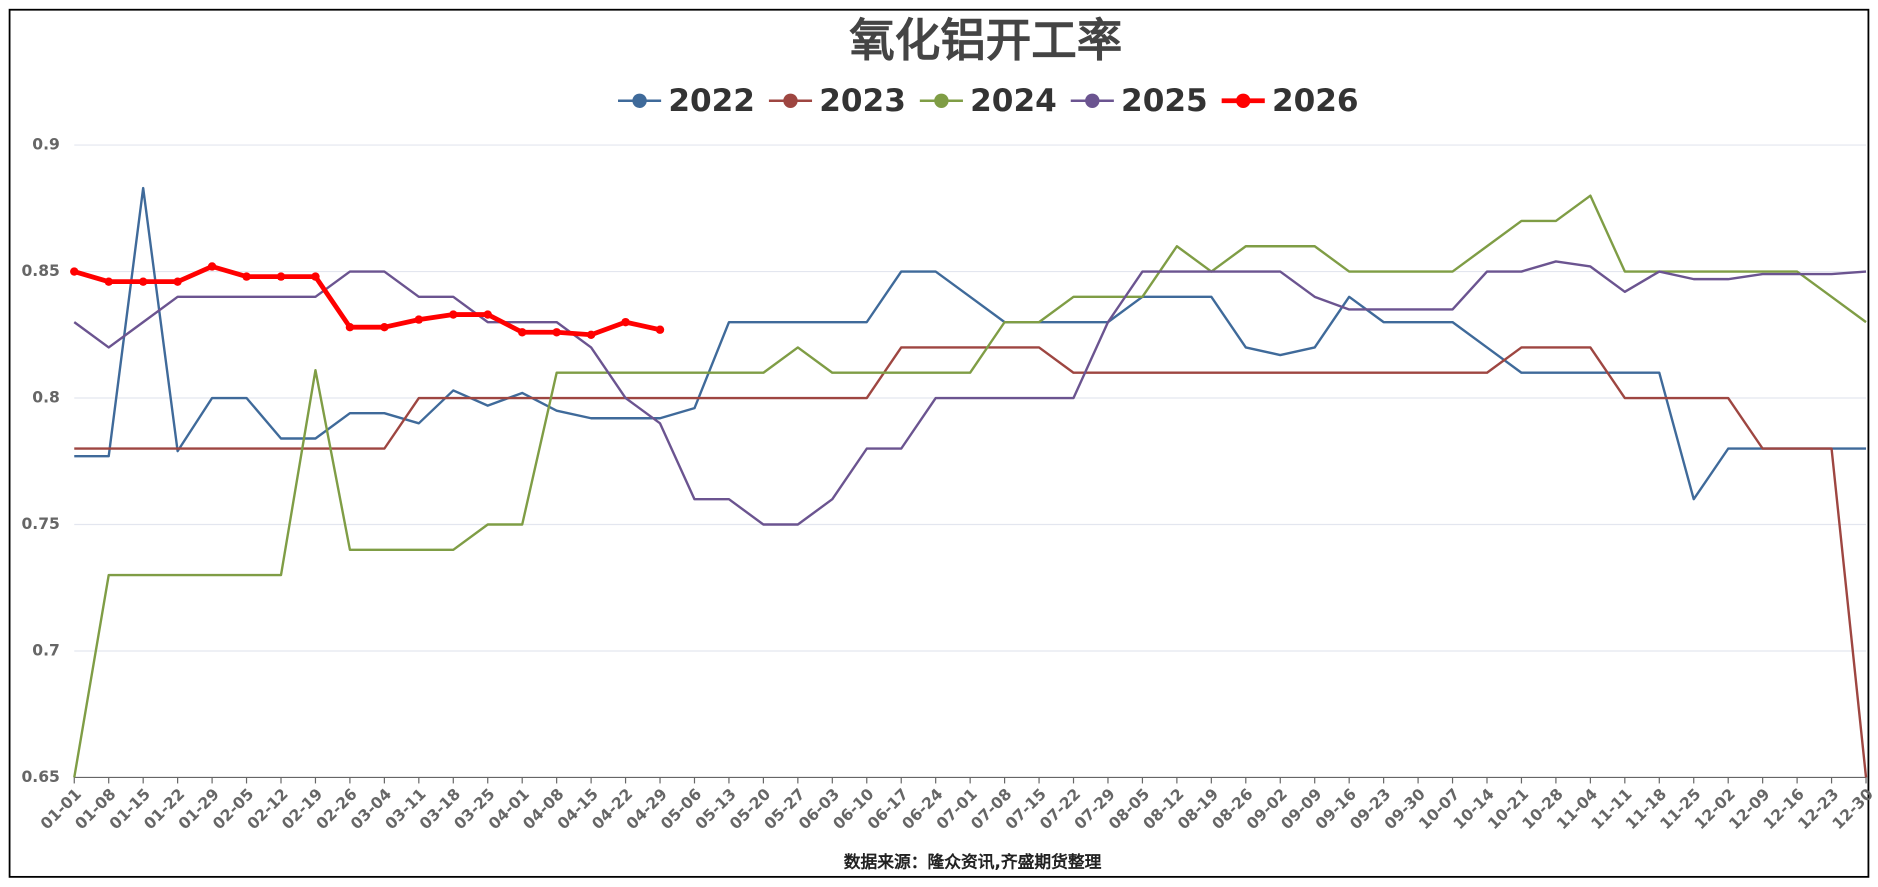 The image size is (1878, 887). What do you see at coordinates (46, 398) in the screenshot?
I see `y-tick-label: 0.8` at bounding box center [46, 398].